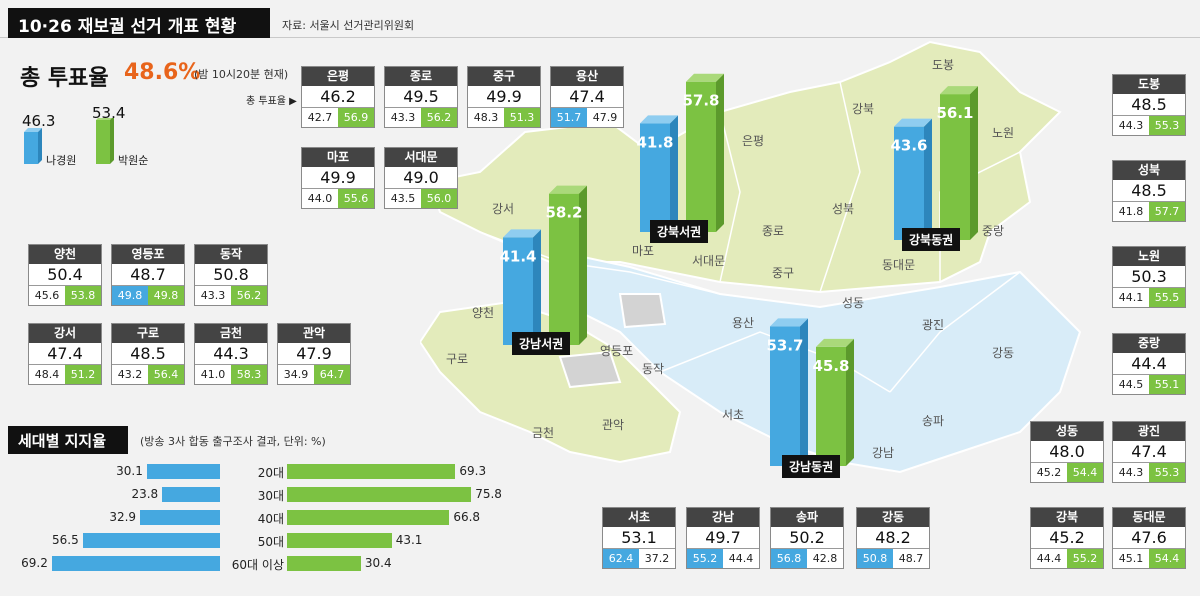 Image resolution: width=1200 pixels, height=596 pixels. Describe the element at coordinates (587, 76) in the screenshot. I see `district-name: 용산` at that location.